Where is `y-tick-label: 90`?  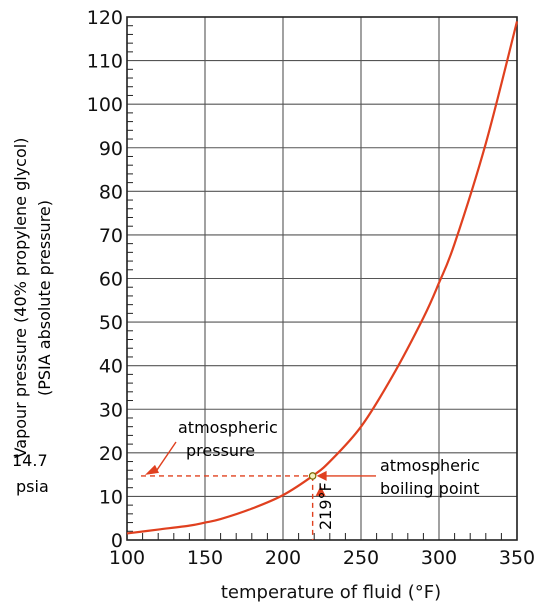 y-tick-label: 90 is located at coordinates (111, 149).